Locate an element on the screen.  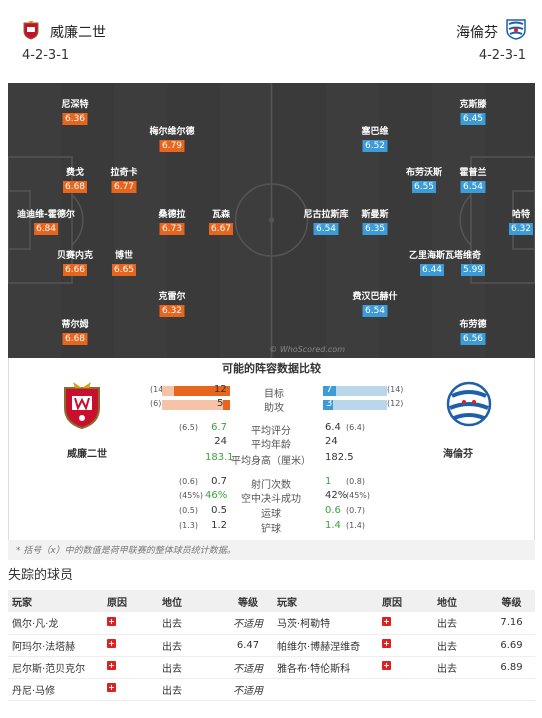
away-assists-league: (12) is located at coordinates (395, 403).